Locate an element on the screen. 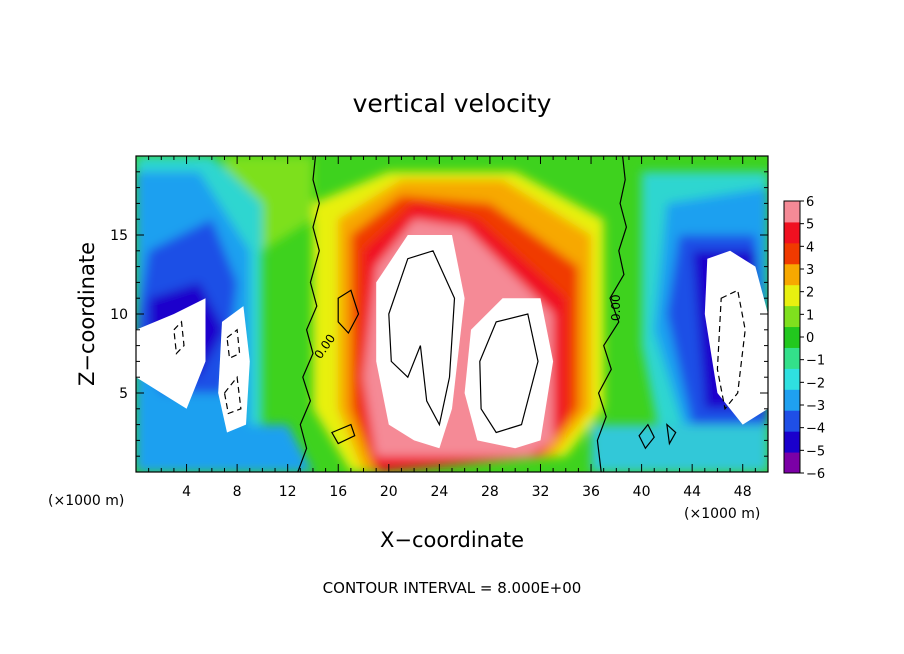 This screenshot has width=904, height=654. x-left-unit: (×1000 m) is located at coordinates (86, 501).